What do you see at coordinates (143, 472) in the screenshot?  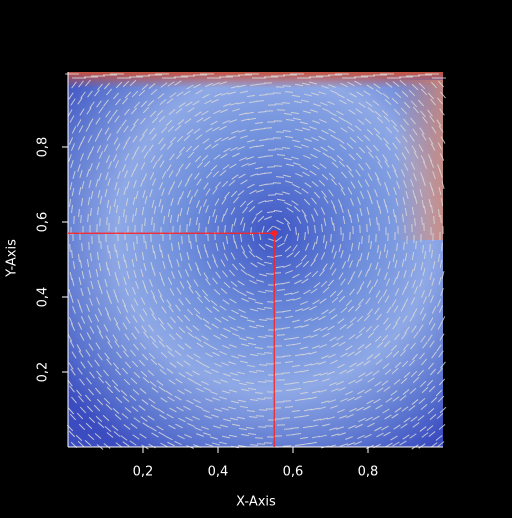 I see `x-tick-label: 0,2` at bounding box center [143, 472].